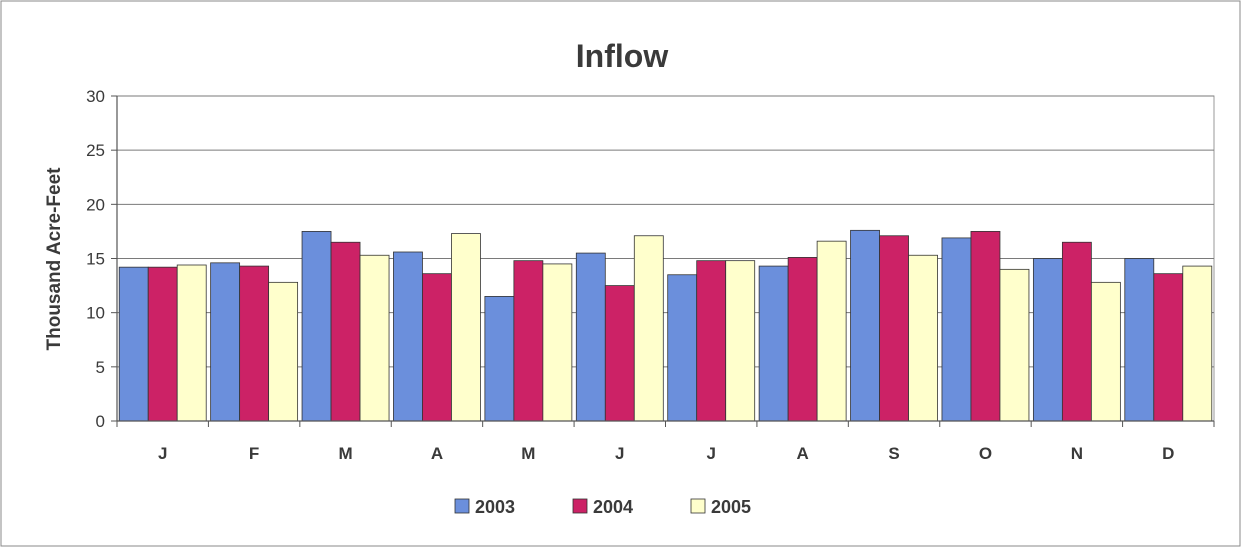  Describe the element at coordinates (1077, 453) in the screenshot. I see `x-tick-label: N` at that location.